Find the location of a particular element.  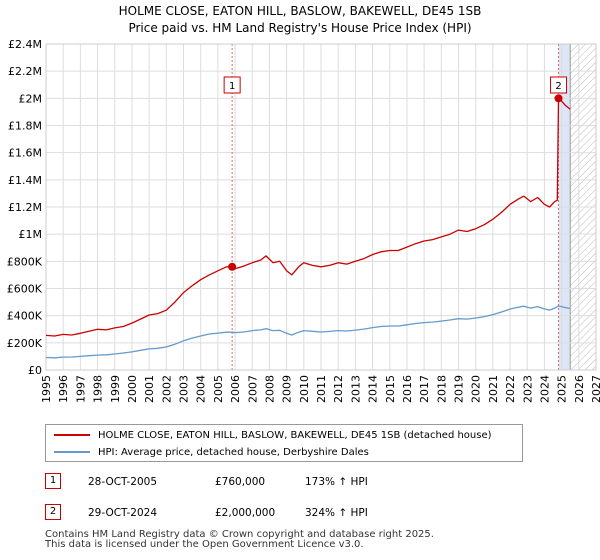

x-tick-label: 2006 is located at coordinates (235, 389).